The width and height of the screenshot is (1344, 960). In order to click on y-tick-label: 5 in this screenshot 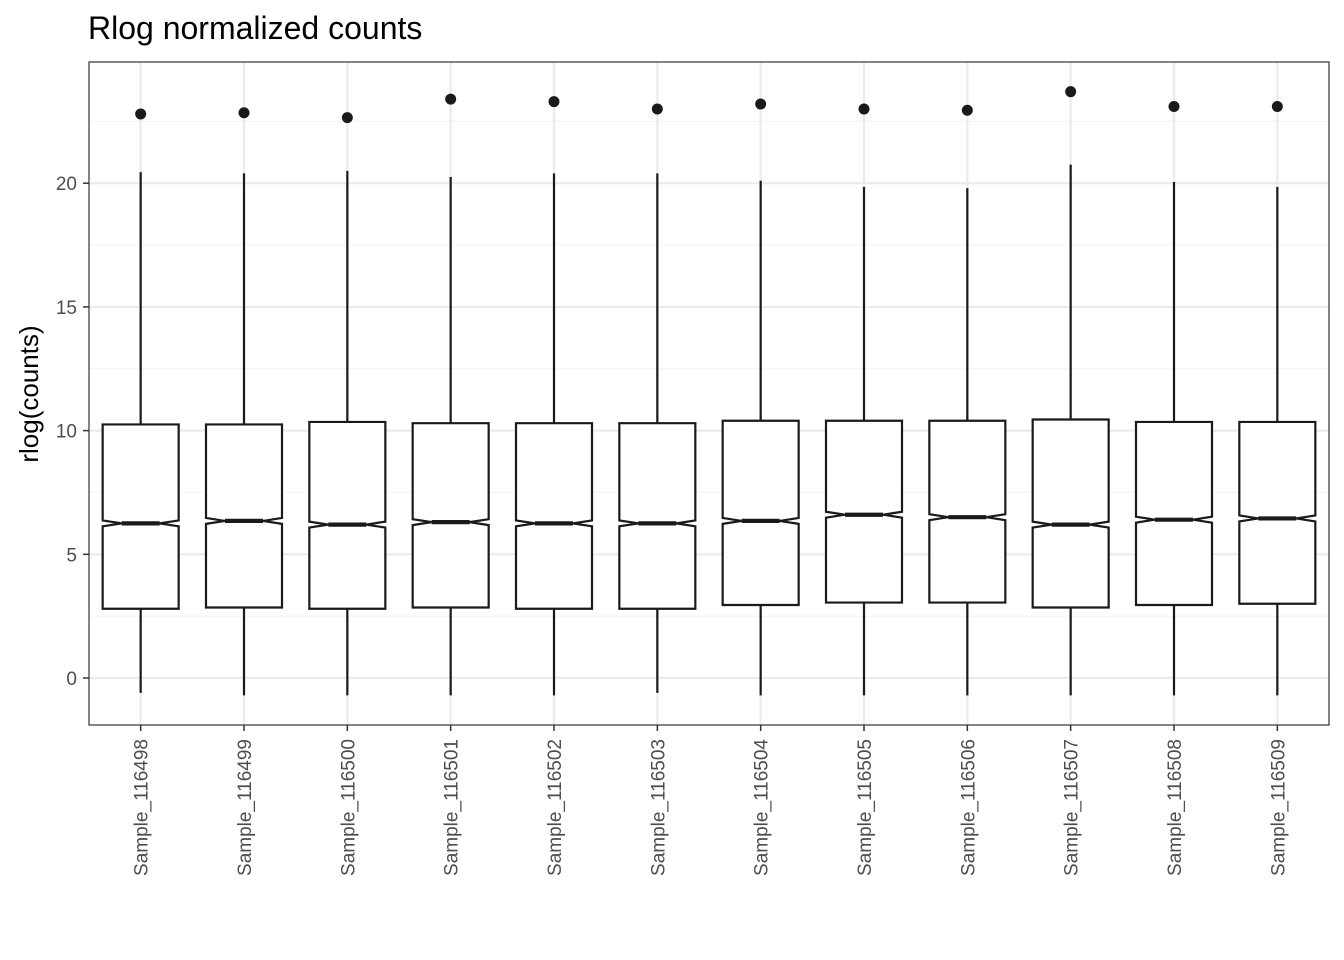, I will do `click(71, 555)`.